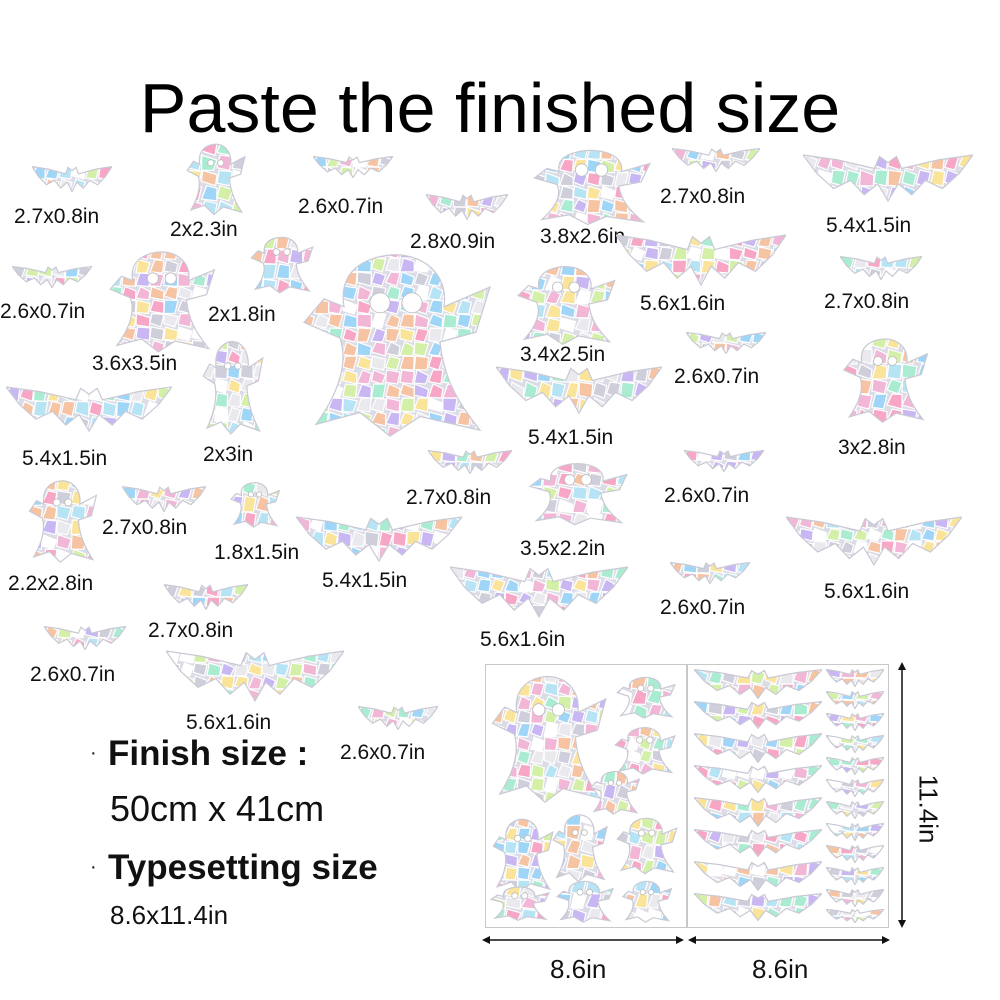 The image size is (1000, 1000). Describe the element at coordinates (902, 795) in the screenshot. I see `height-dimension-arrow` at that location.